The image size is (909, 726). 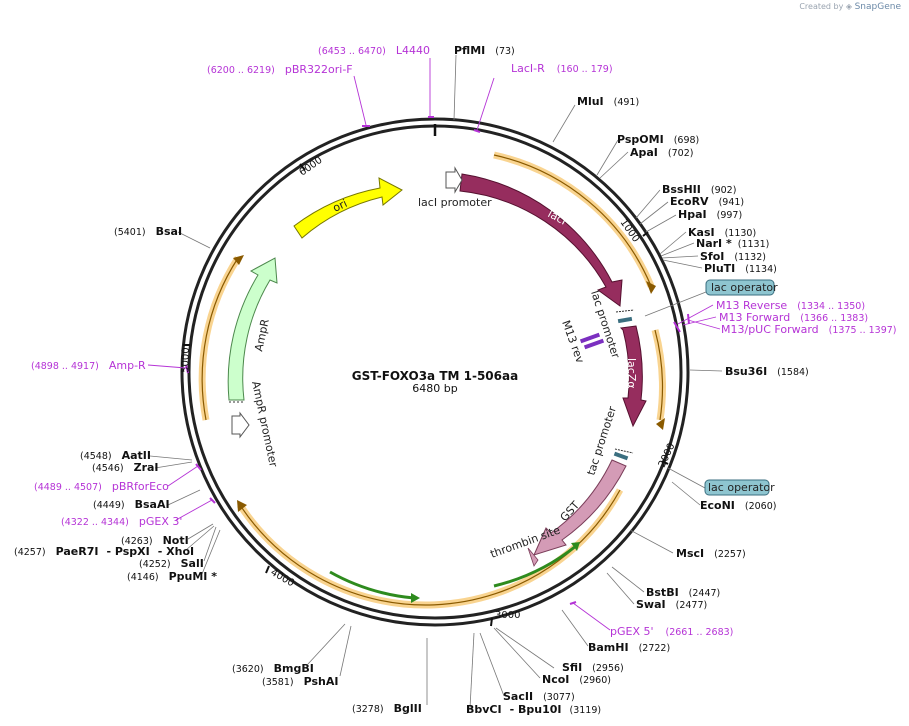 I want to click on lac-operator-label-2: lac operator, so click(x=741, y=487).